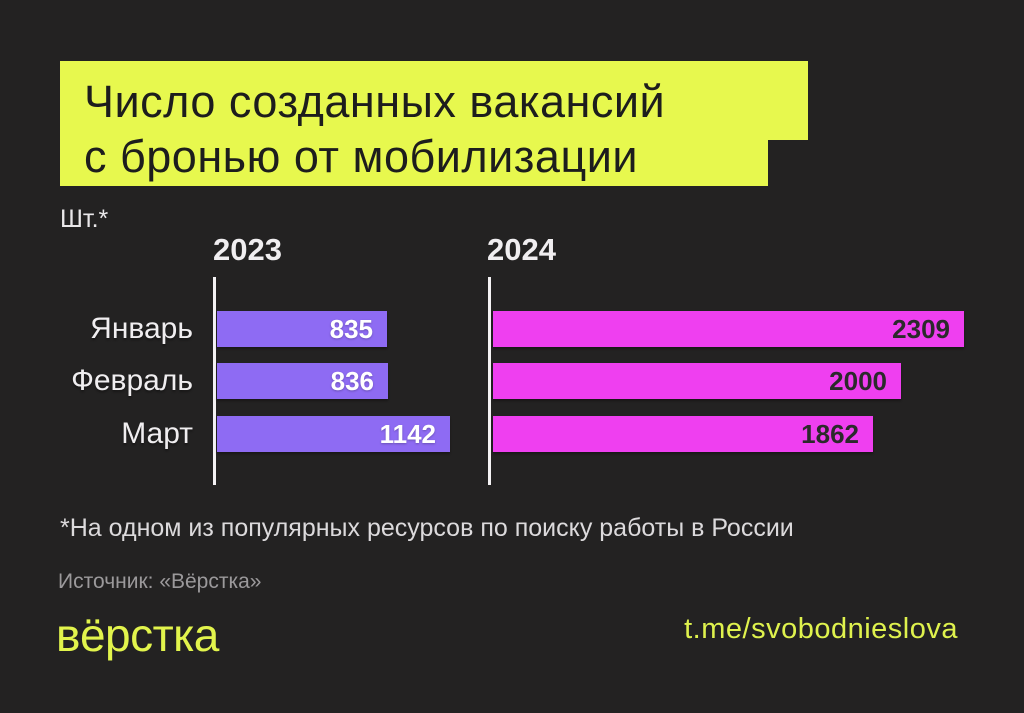 The image size is (1024, 713). What do you see at coordinates (302, 381) in the screenshot?
I see `bar-2023-february: 836` at bounding box center [302, 381].